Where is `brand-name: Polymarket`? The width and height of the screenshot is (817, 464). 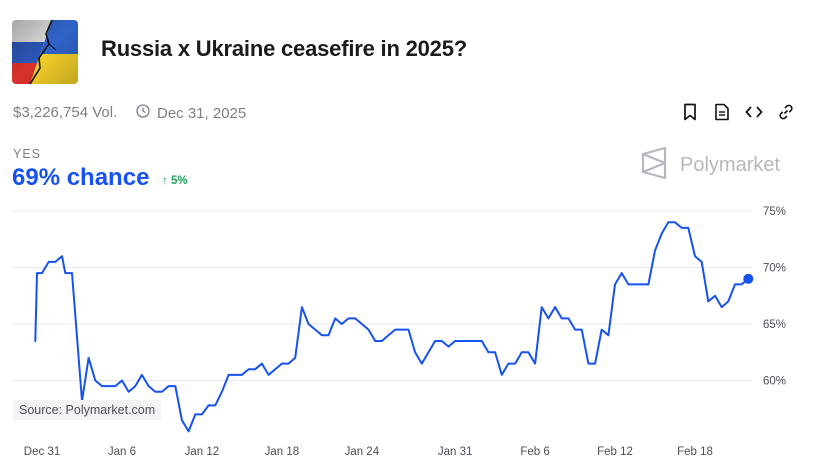 brand-name: Polymarket is located at coordinates (730, 165).